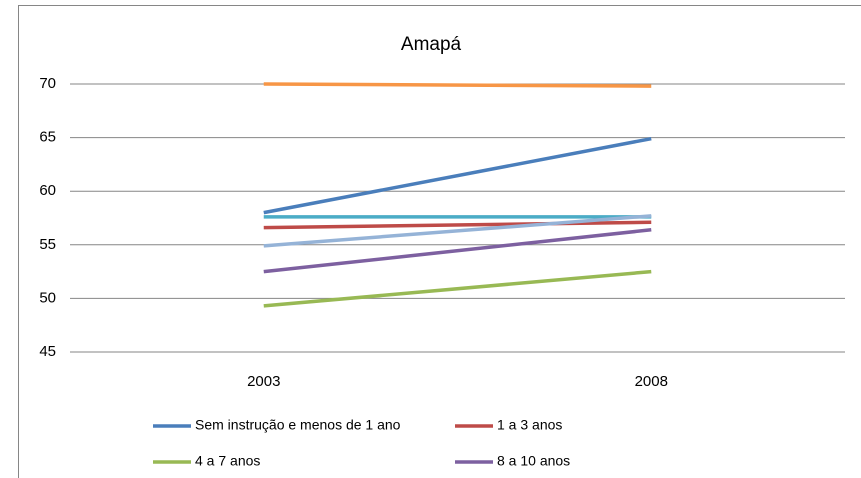 This screenshot has height=478, width=861. What do you see at coordinates (47, 244) in the screenshot?
I see `y-tick-label: 55` at bounding box center [47, 244].